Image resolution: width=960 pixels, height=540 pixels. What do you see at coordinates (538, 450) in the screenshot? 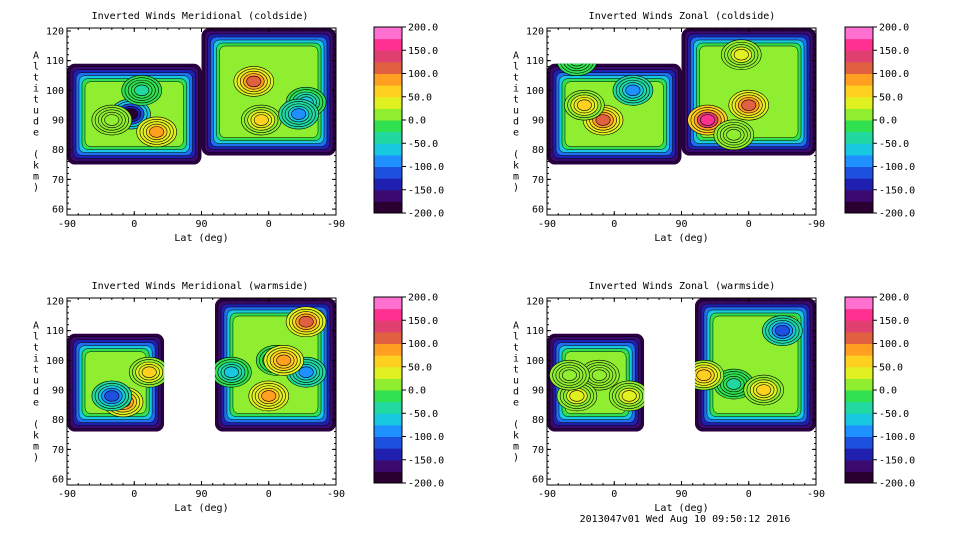
I see `y-tick-label: 70` at bounding box center [538, 450].